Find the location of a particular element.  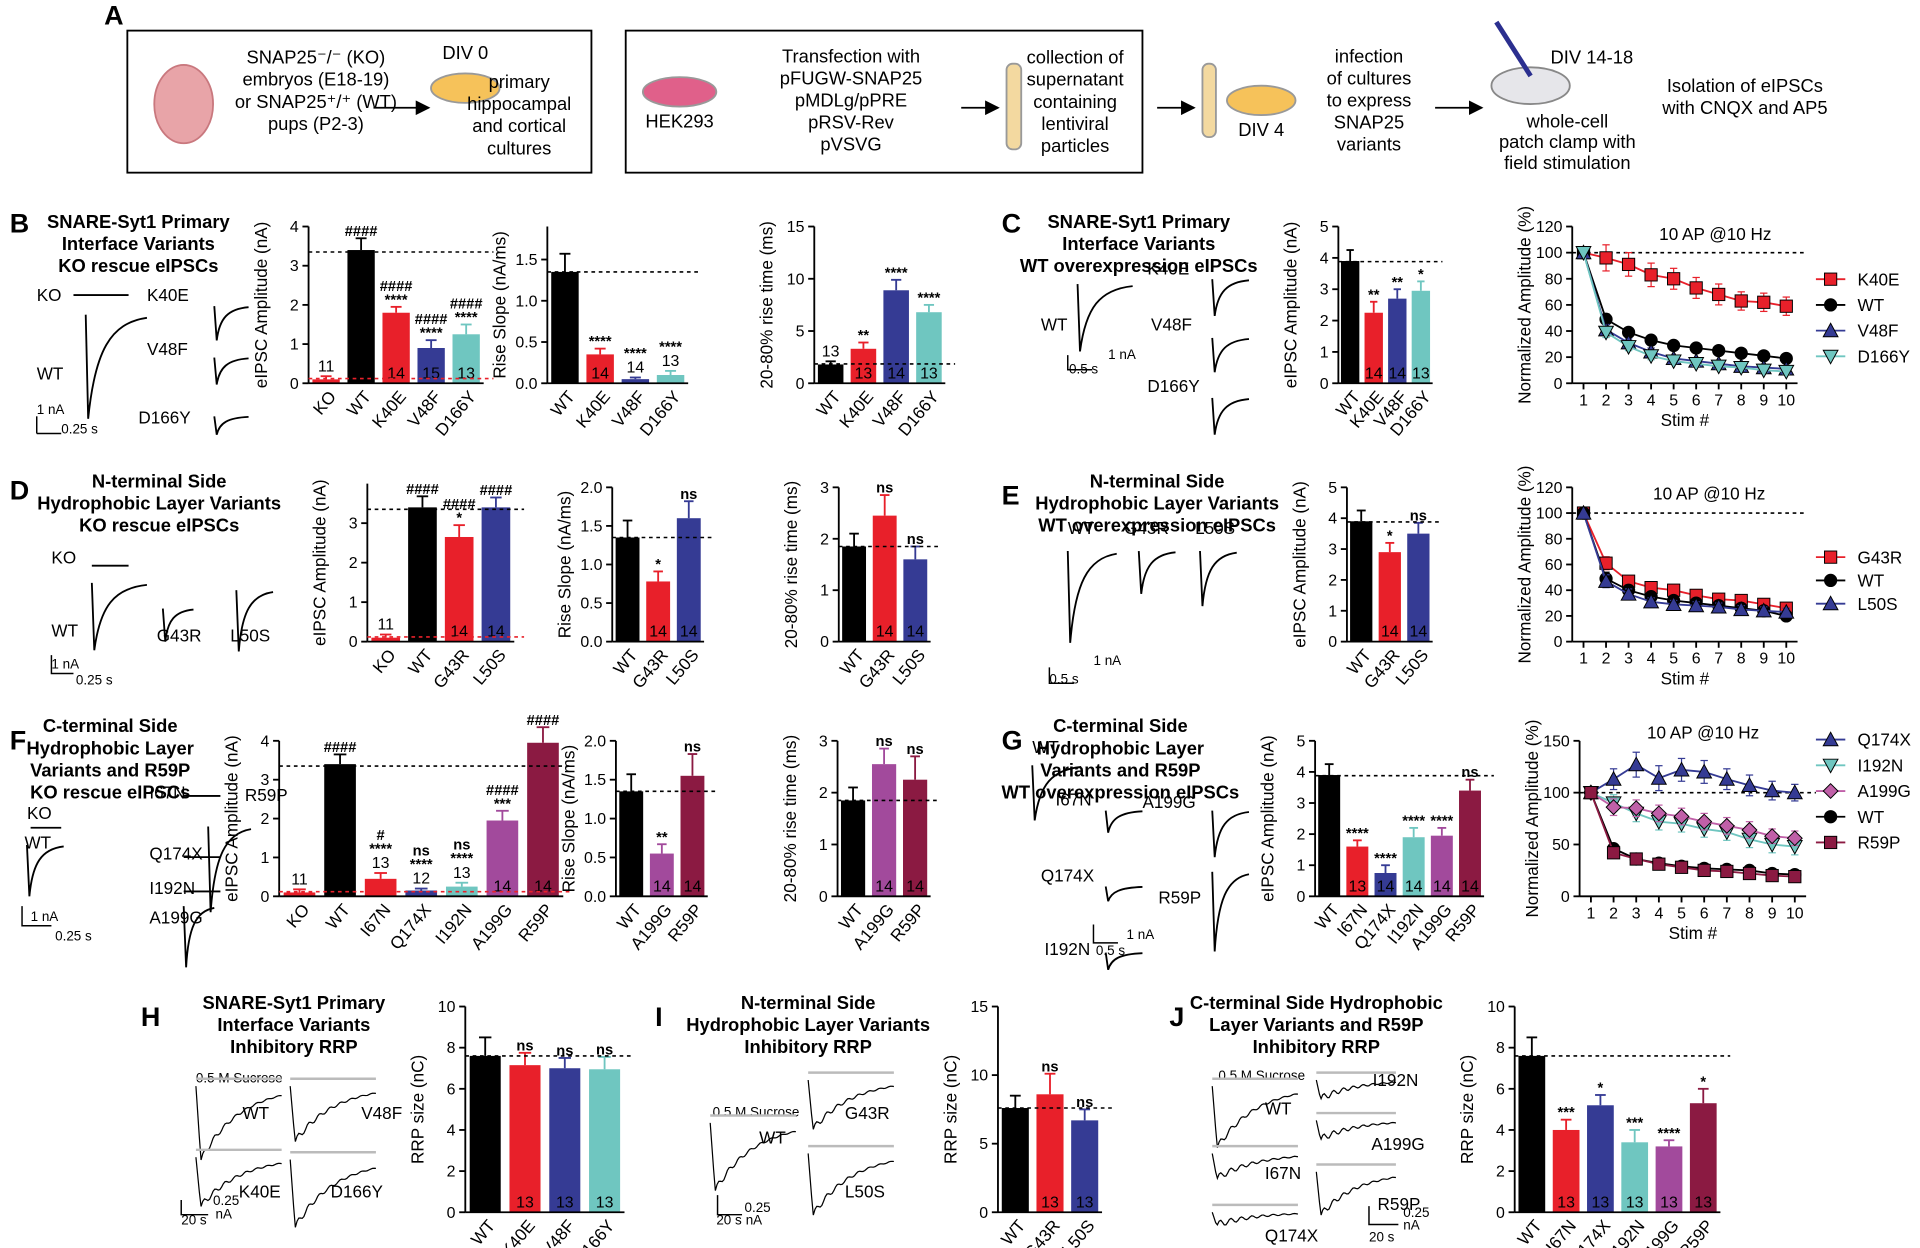

annotation: 10 AP @10 Hz is located at coordinates (1703, 732).